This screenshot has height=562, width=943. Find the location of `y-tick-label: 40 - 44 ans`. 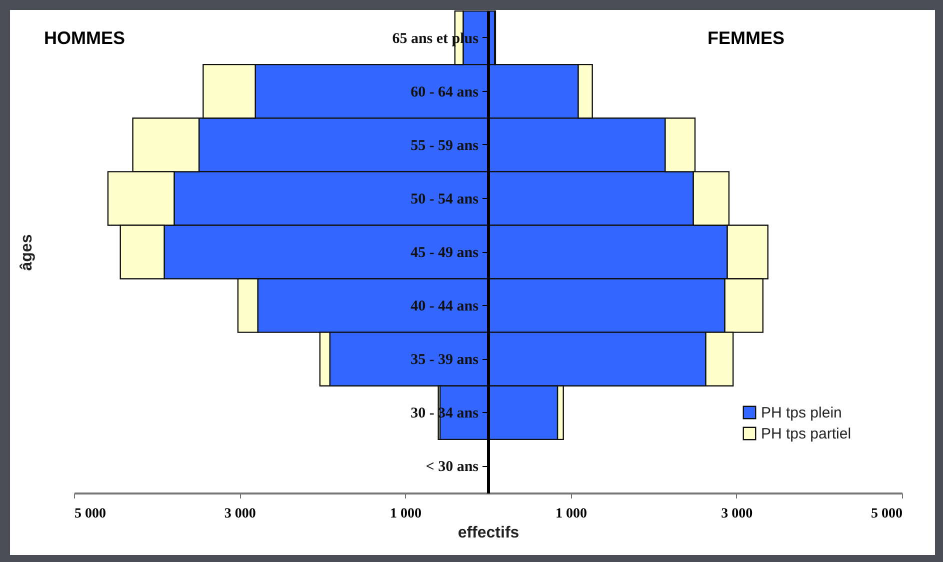

y-tick-label: 40 - 44 ans is located at coordinates (444, 306).